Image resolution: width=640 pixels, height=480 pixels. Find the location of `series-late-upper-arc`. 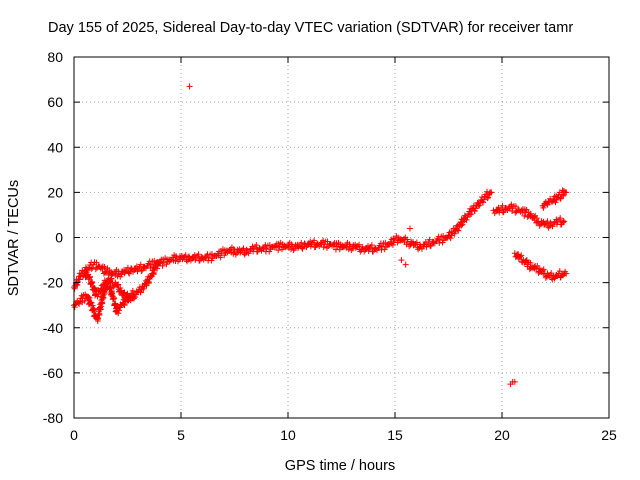

series-late-upper-arc is located at coordinates (529, 216).